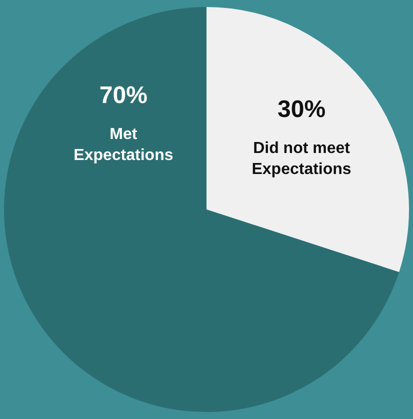 The width and height of the screenshot is (413, 419). Describe the element at coordinates (123, 96) in the screenshot. I see `data-label: 70%` at that location.